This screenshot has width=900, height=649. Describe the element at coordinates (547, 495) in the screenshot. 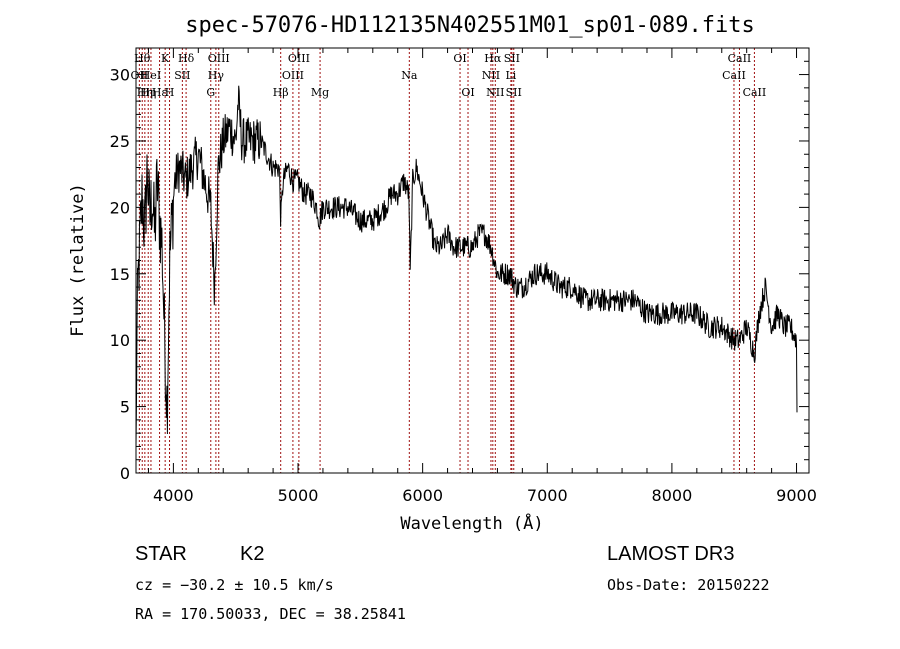

I see `x-tick-label: 7000` at that location.